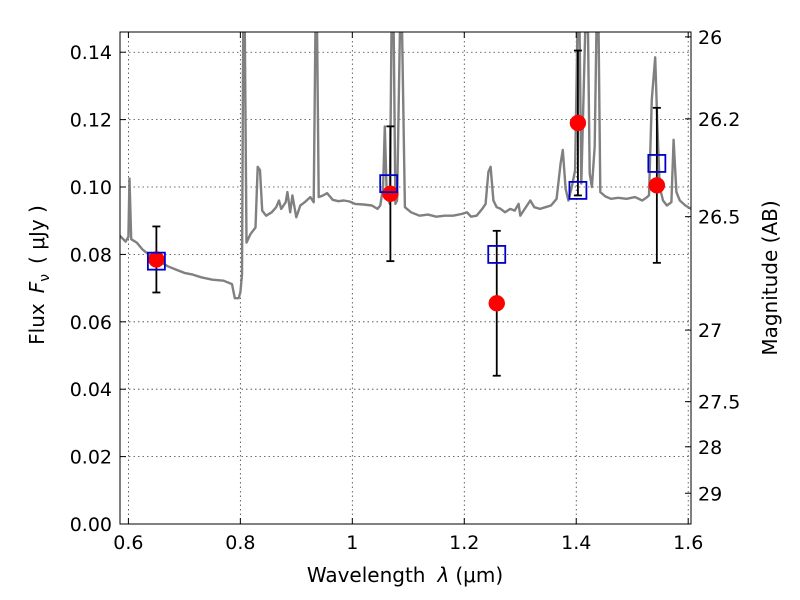 The height and width of the screenshot is (600, 800). Describe the element at coordinates (443, 575) in the screenshot. I see `x-axis-label-var: λ` at that location.